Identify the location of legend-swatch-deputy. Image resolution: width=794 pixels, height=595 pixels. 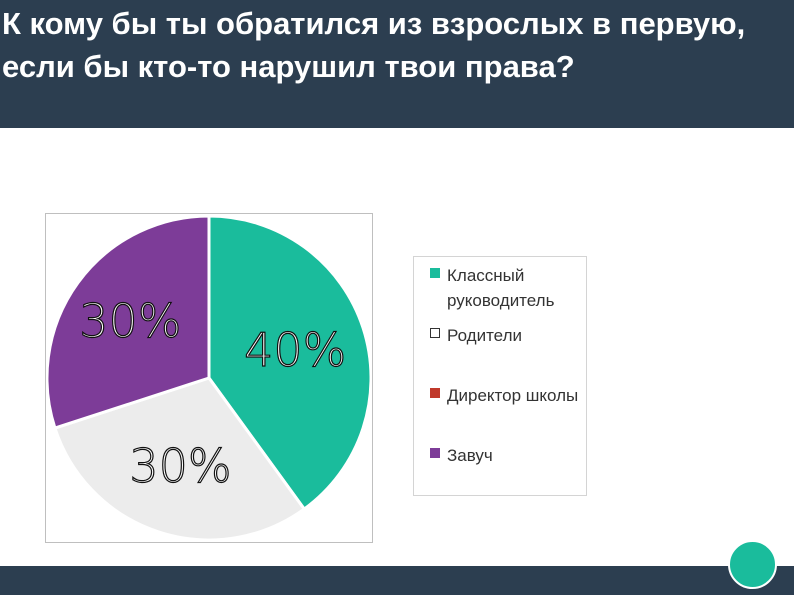
(435, 453).